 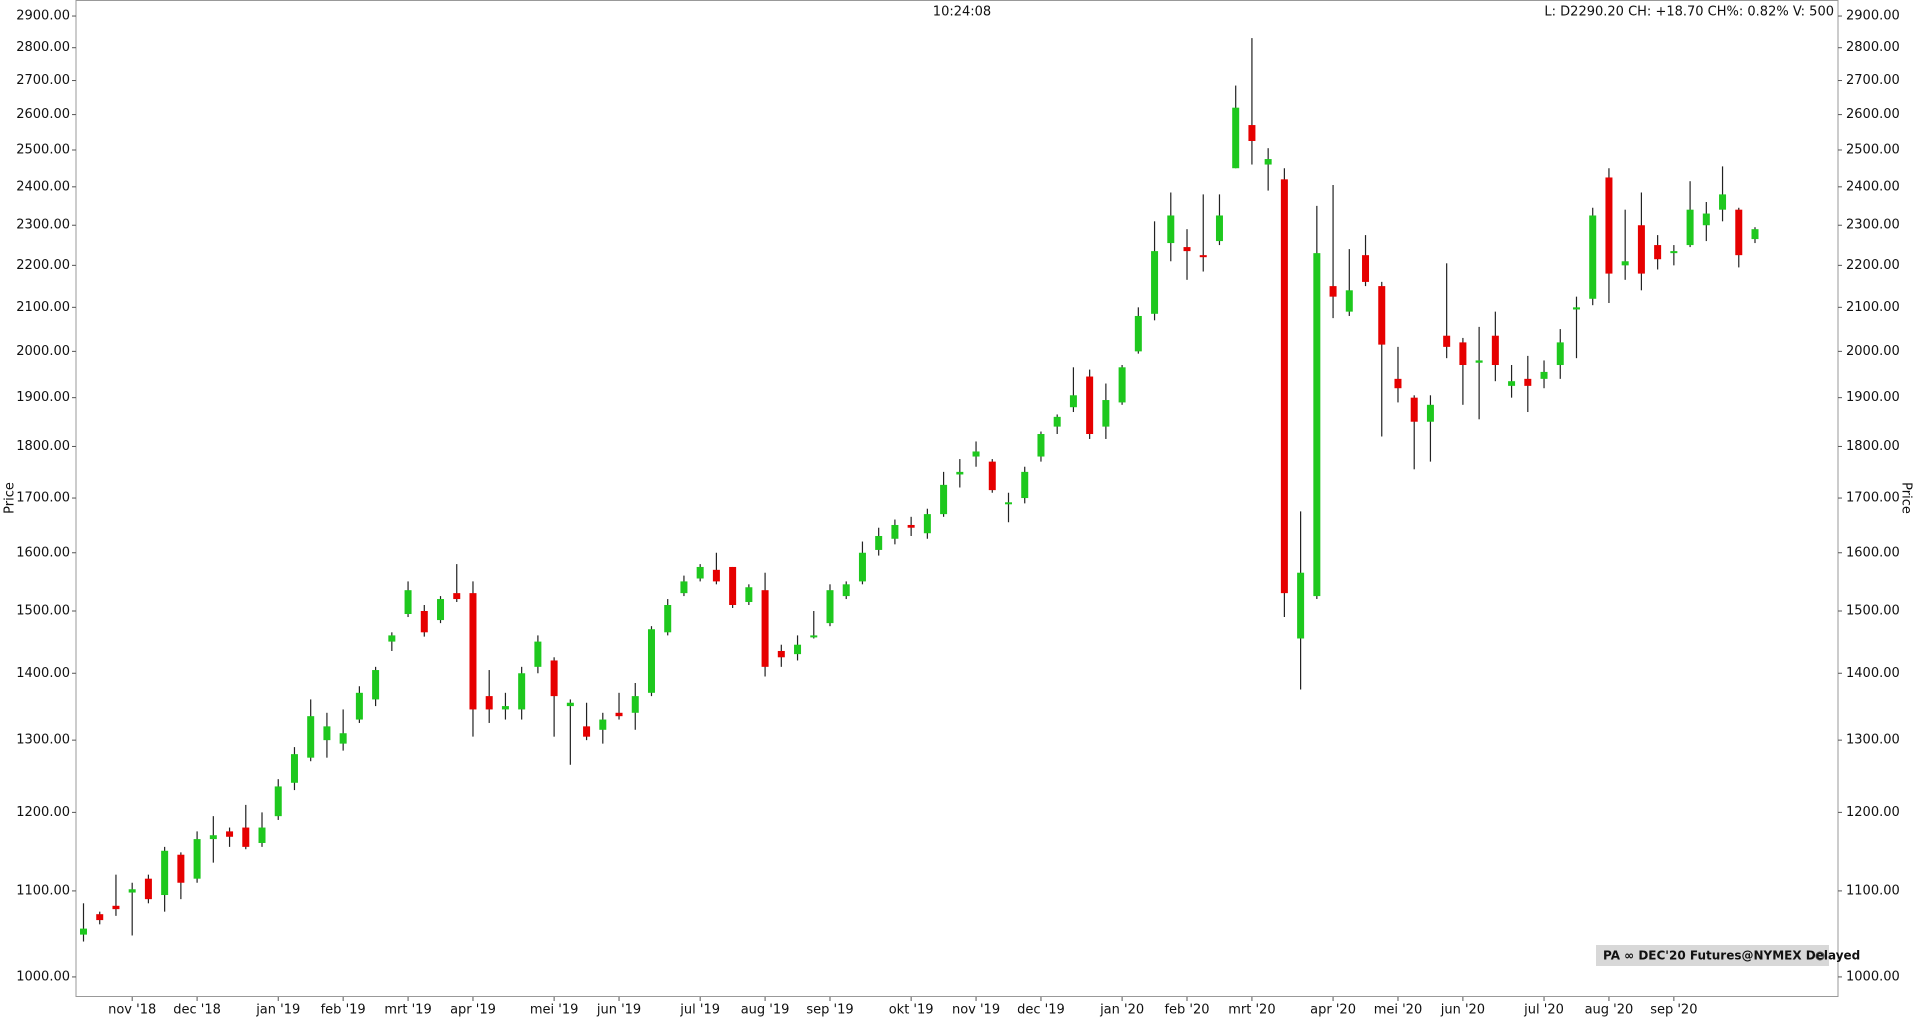 What do you see at coordinates (1673, 1010) in the screenshot?
I see `x-tick-label: sep '20` at bounding box center [1673, 1010].